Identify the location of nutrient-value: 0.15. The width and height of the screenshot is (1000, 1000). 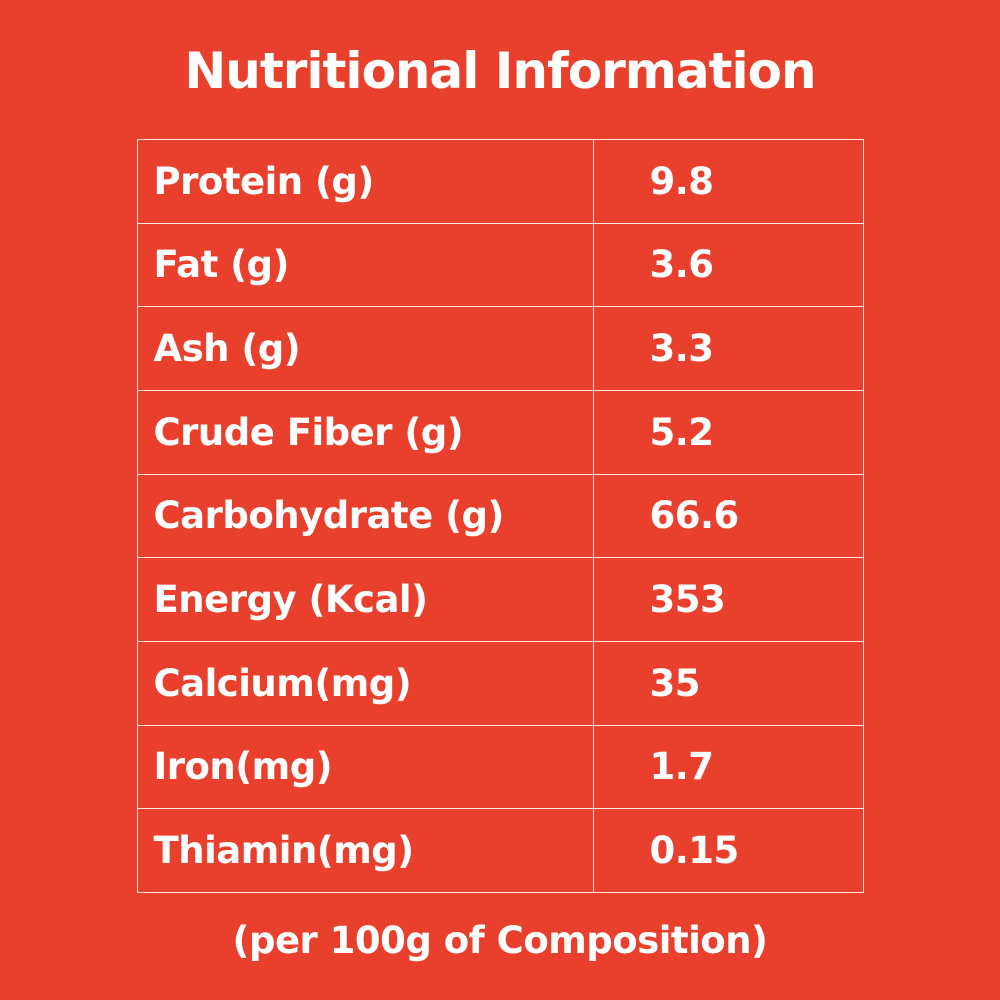
(728, 850).